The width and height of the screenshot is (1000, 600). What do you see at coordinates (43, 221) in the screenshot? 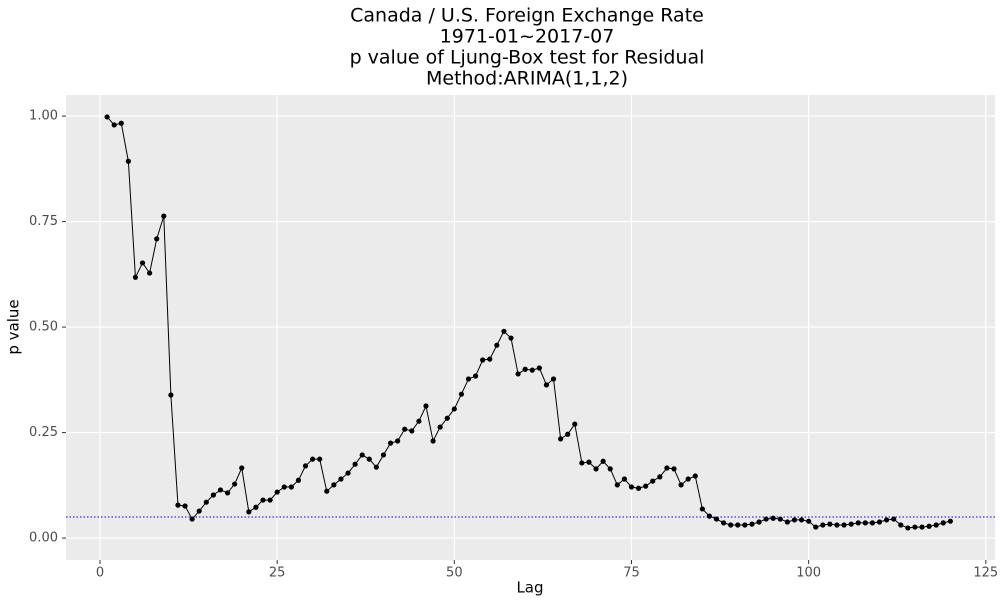
I see `y-tick-label: 0.75` at bounding box center [43, 221].